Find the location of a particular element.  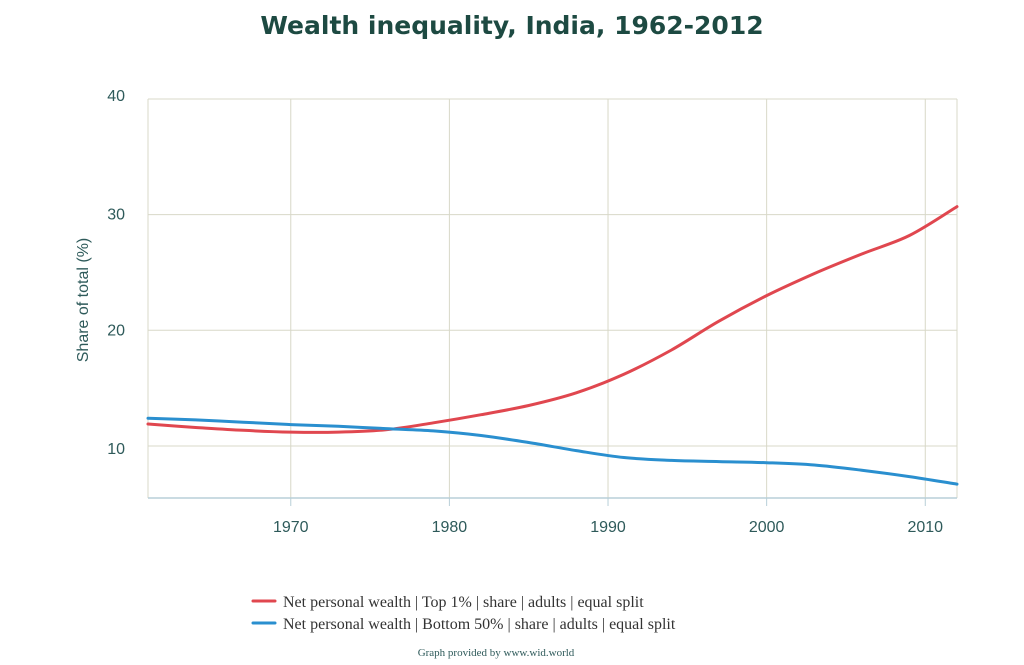

y-tick-label: 20 is located at coordinates (116, 330).